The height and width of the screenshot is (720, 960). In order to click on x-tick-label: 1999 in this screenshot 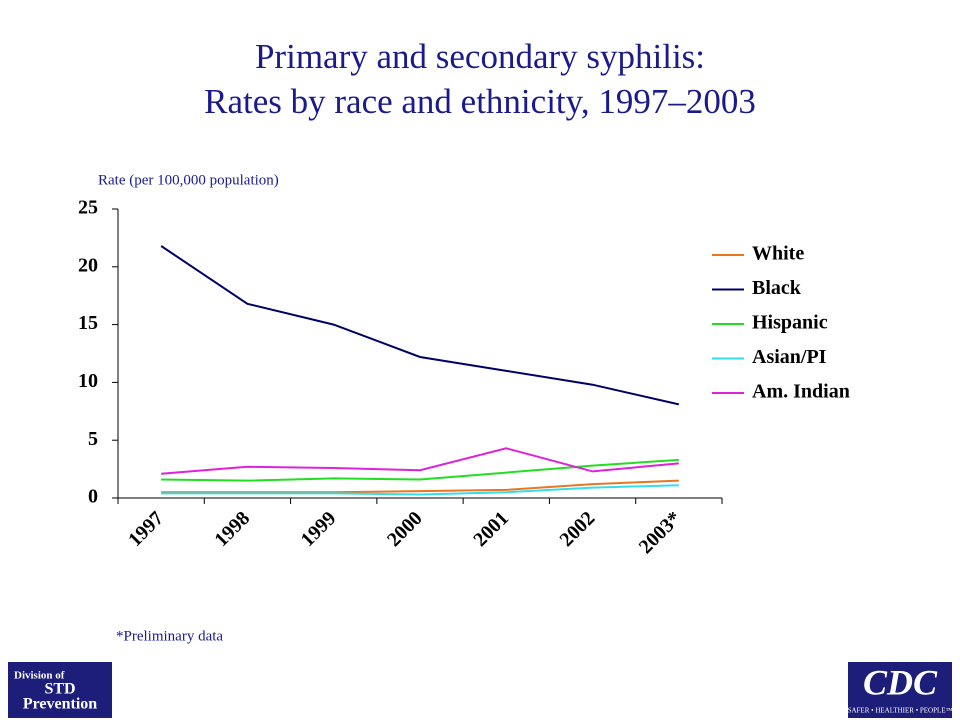, I will do `click(319, 529)`.